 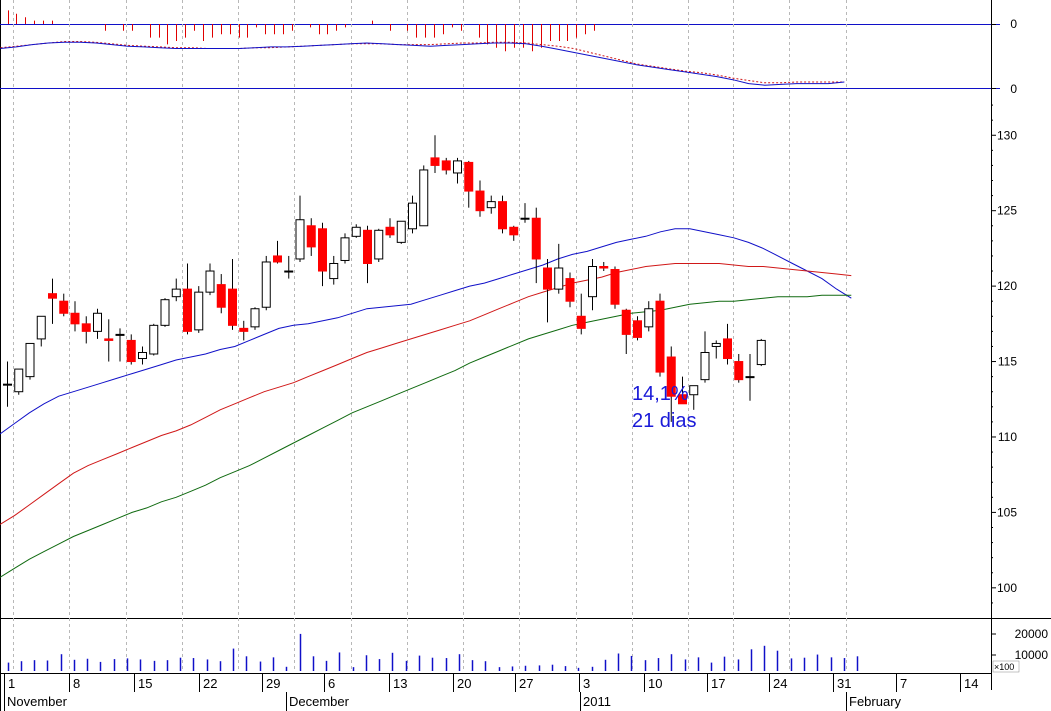 I want to click on histogram-zero-label: 0, so click(x=1013, y=24).